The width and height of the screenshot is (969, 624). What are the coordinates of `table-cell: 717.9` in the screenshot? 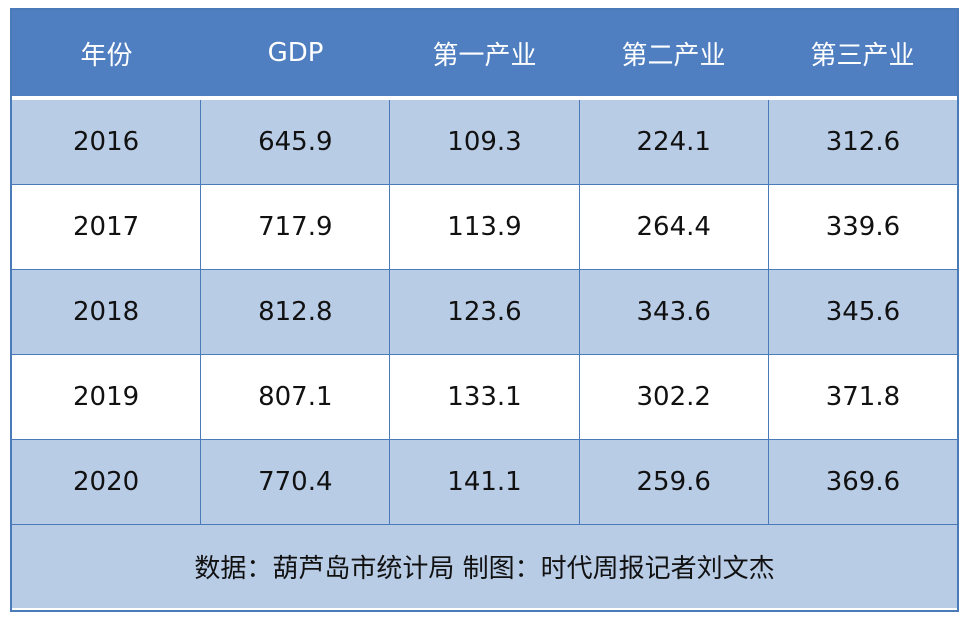 It's located at (296, 227).